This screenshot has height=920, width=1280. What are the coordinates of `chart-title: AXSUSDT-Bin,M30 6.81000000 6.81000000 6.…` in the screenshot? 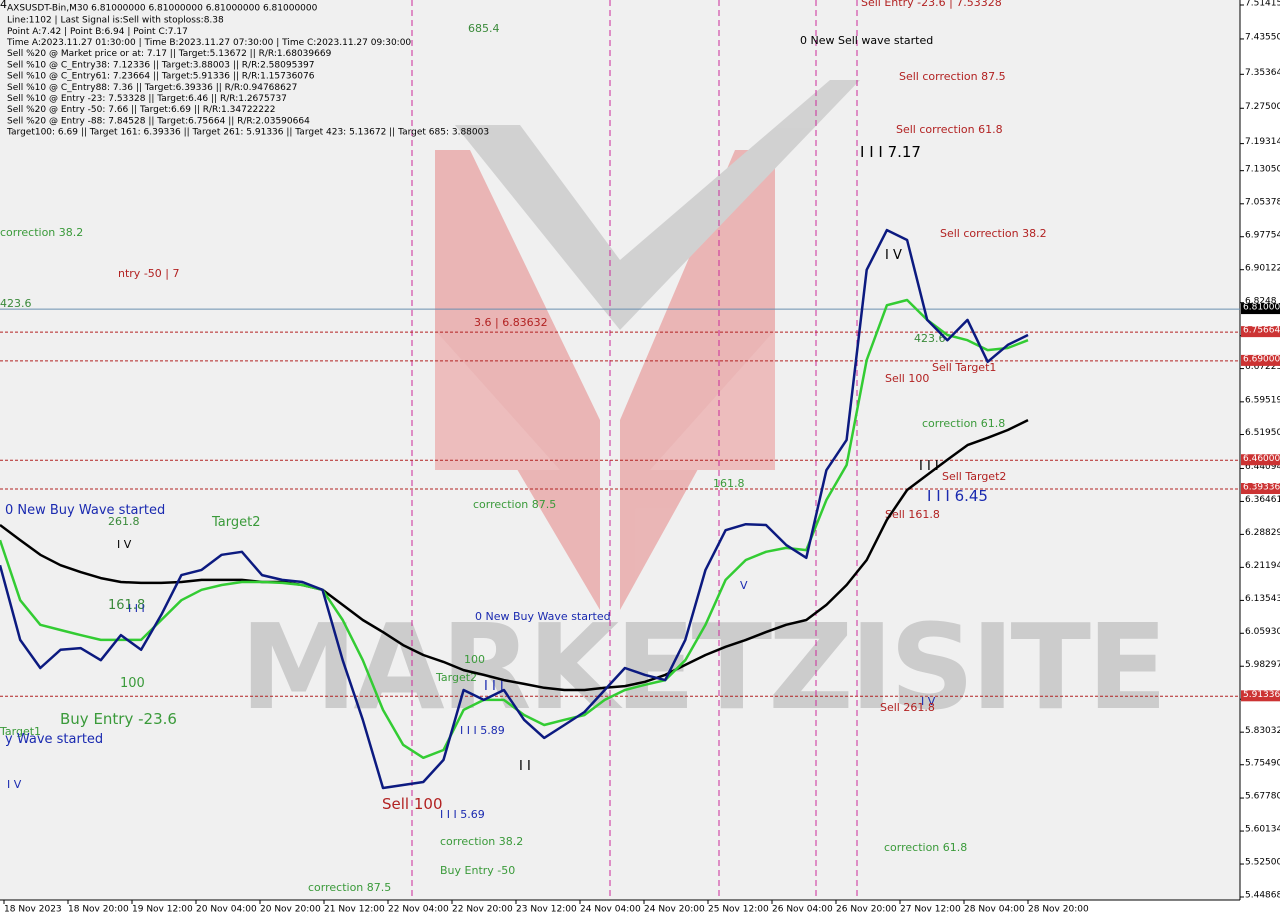 It's located at (162, 9).